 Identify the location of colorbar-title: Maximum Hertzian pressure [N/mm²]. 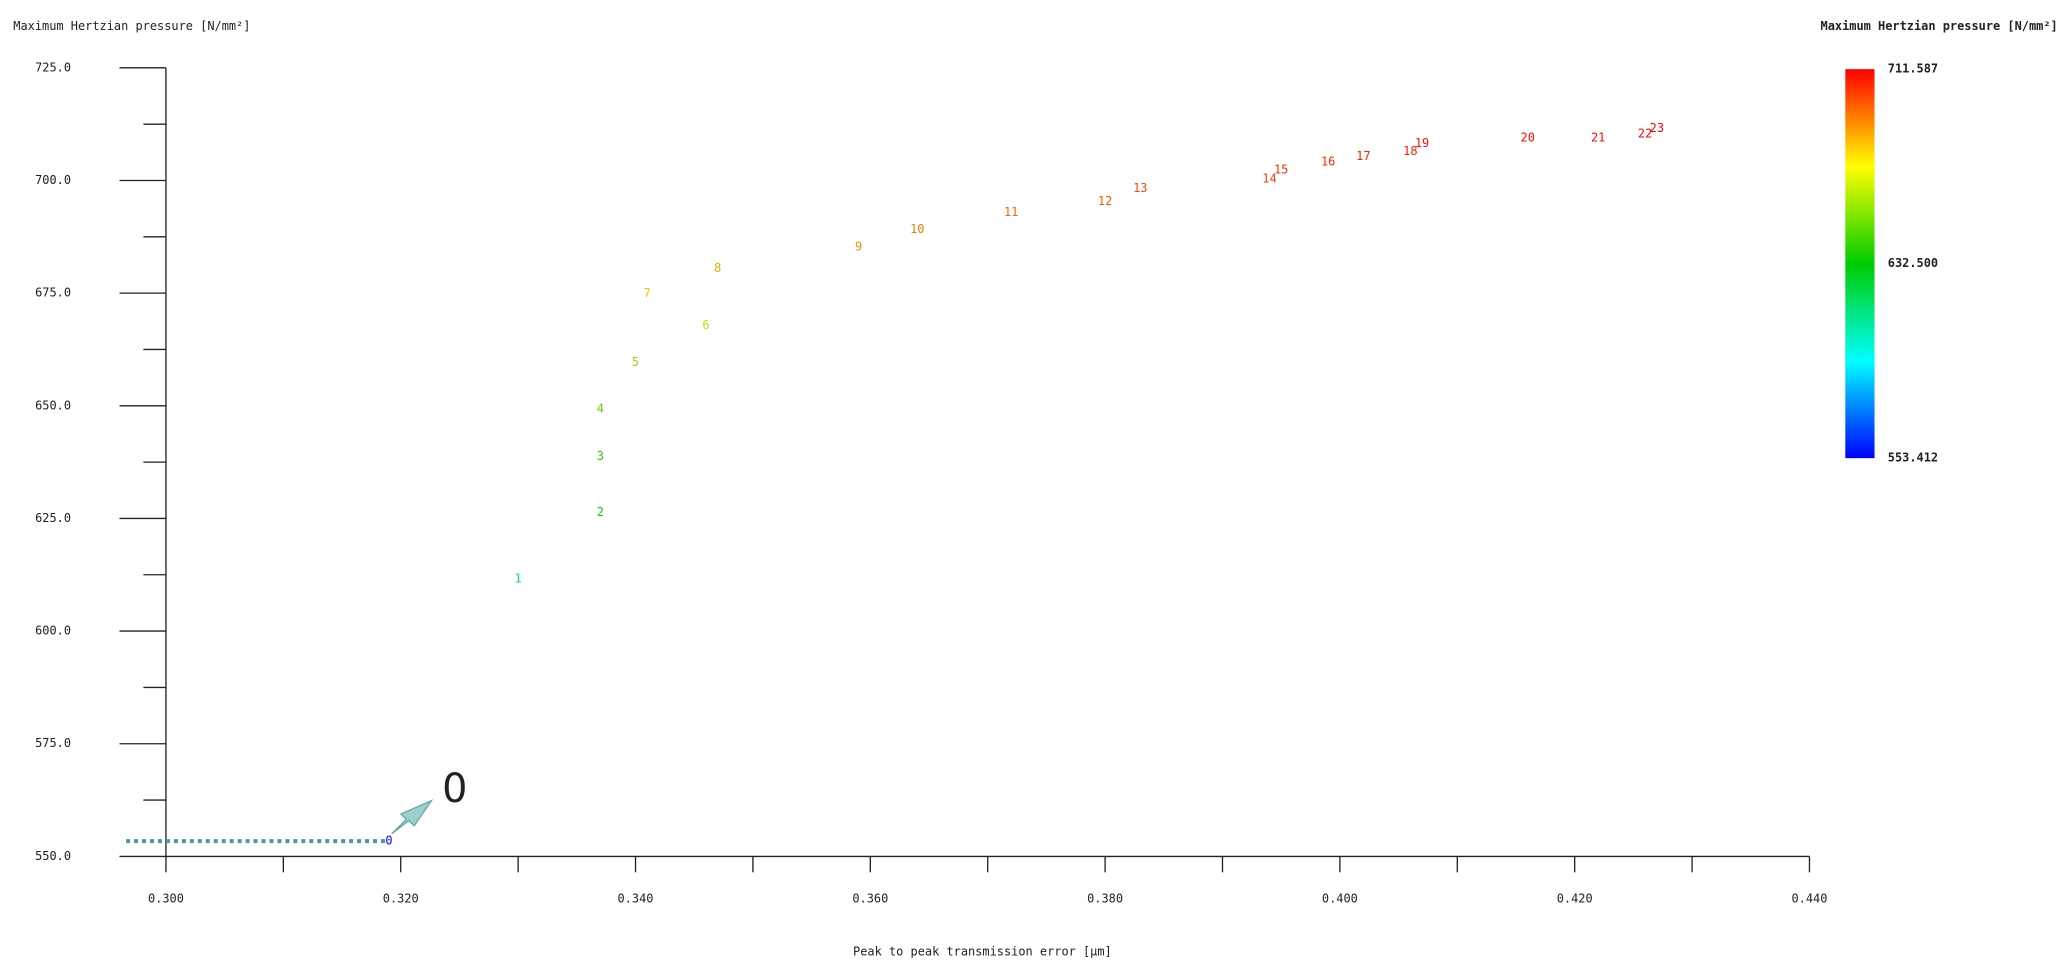
(1939, 26).